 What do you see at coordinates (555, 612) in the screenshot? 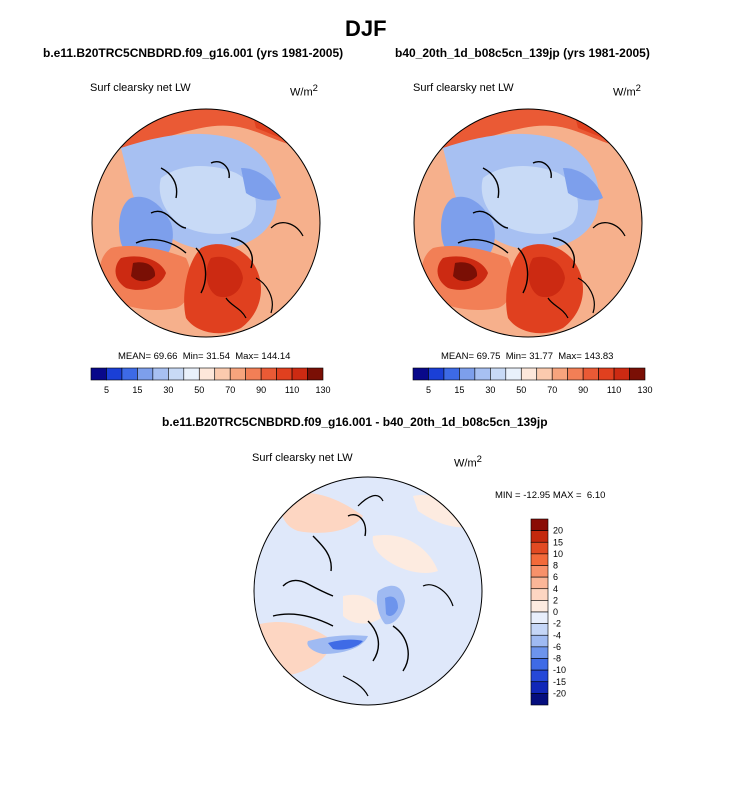
I see `colorbar-tick-label: 0` at bounding box center [555, 612].